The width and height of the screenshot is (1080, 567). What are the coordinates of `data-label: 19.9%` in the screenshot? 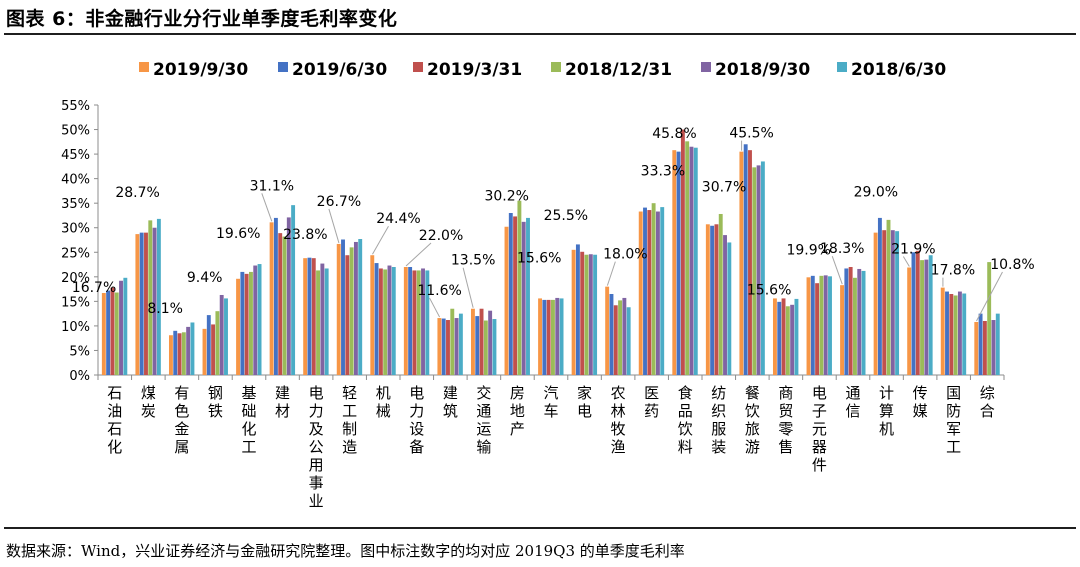 It's located at (808, 250).